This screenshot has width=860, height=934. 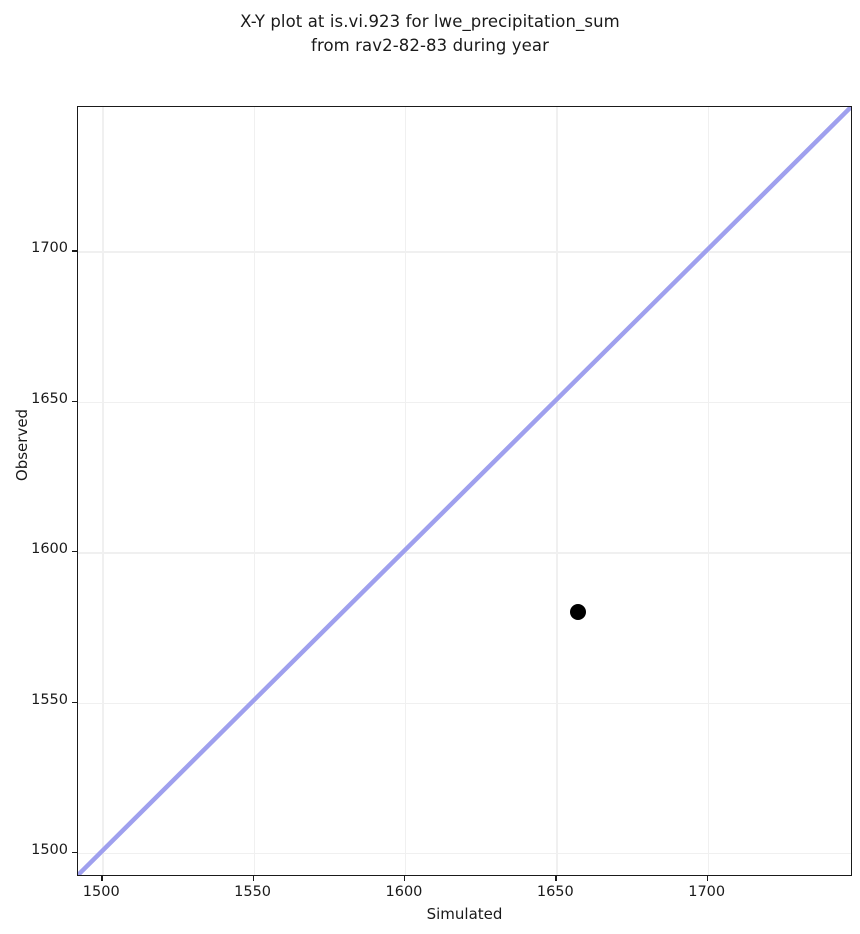 I want to click on y-tick-label: 1700, so click(x=49, y=248).